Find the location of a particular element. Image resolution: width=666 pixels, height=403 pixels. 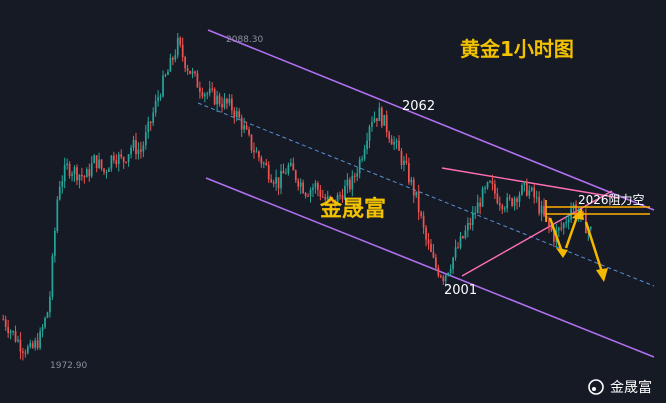

triangle-upper-line is located at coordinates (531, 183).